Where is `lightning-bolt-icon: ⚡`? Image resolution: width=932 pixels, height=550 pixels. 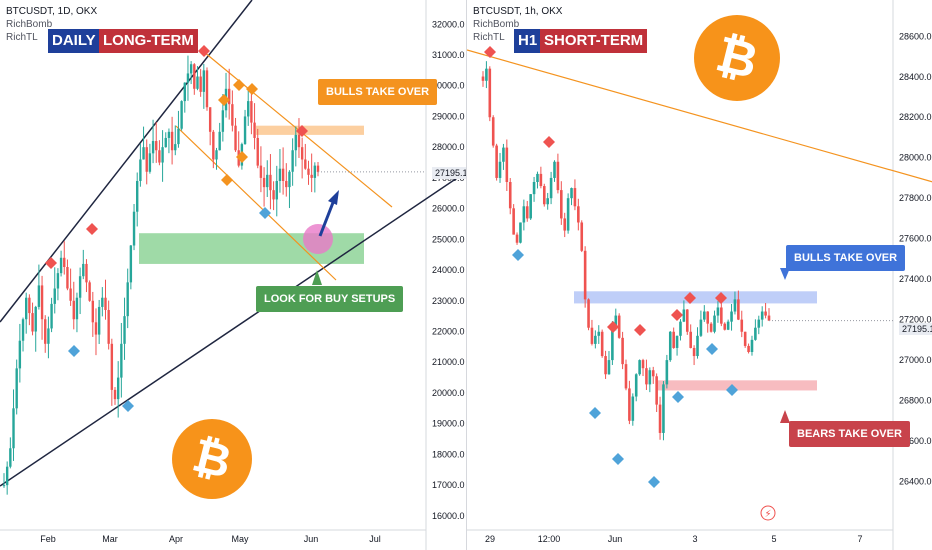 lightning-bolt-icon: ⚡ is located at coordinates (767, 514).